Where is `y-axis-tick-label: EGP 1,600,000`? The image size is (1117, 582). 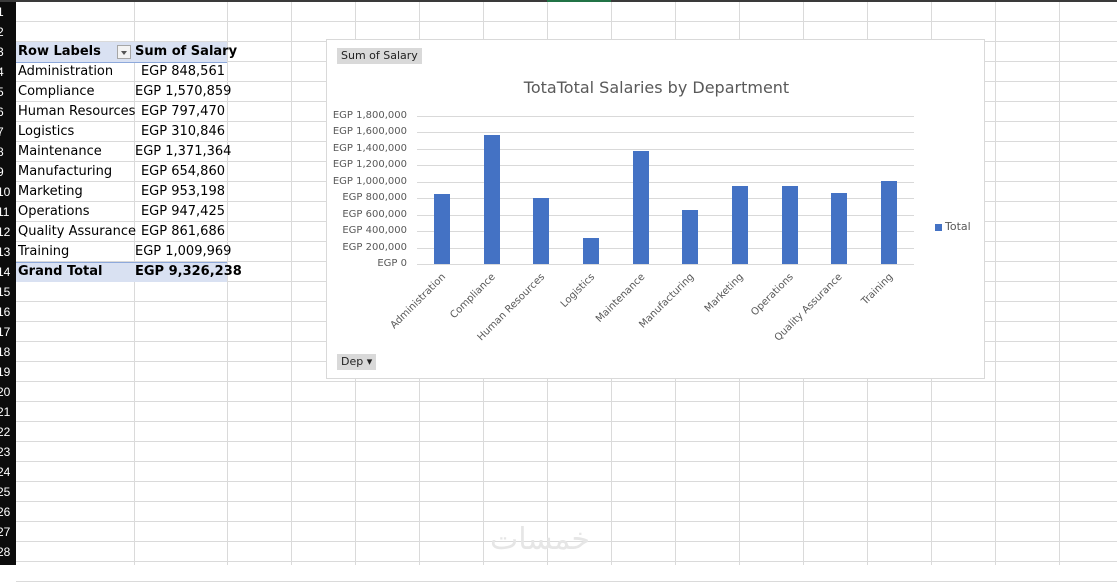
y-axis-tick-label: EGP 1,600,000 is located at coordinates (369, 131).